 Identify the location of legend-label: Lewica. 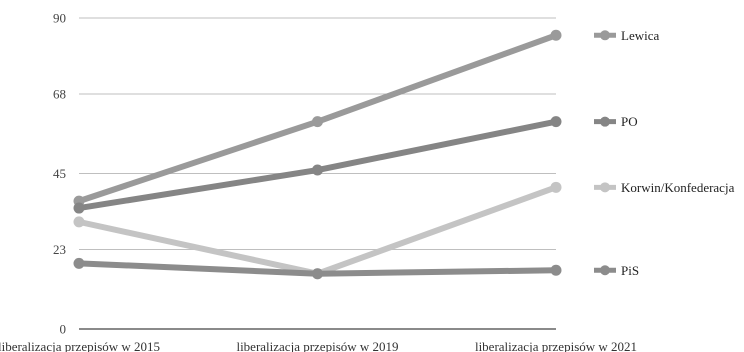
(640, 35).